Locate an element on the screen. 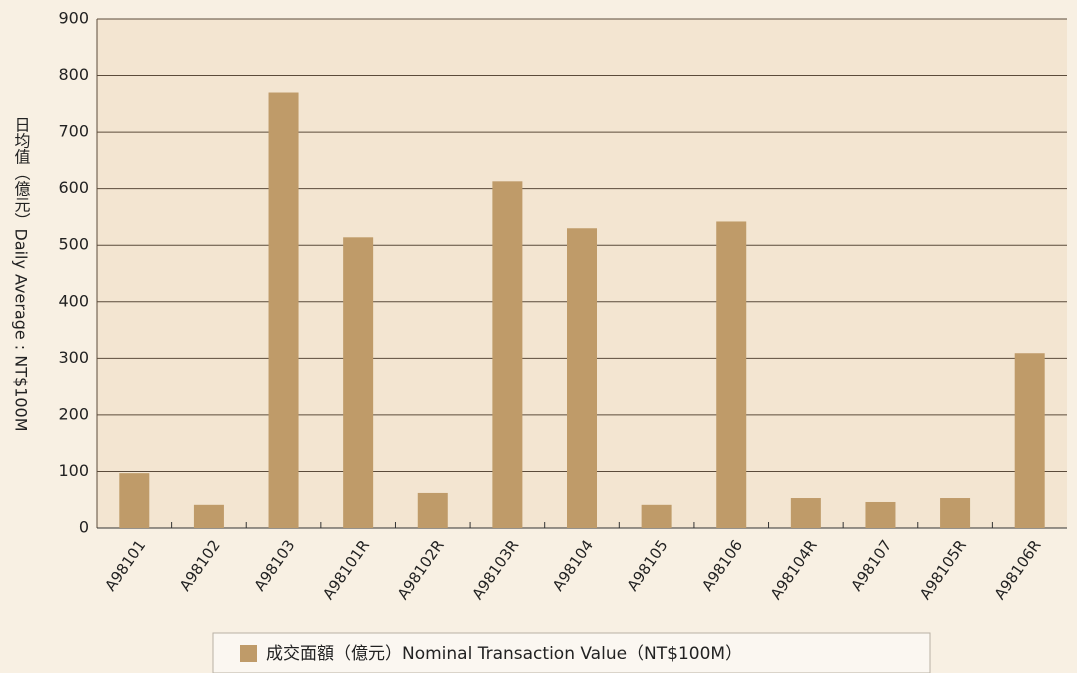 The height and width of the screenshot is (673, 1077). y-tick-label: 300 is located at coordinates (73, 357).